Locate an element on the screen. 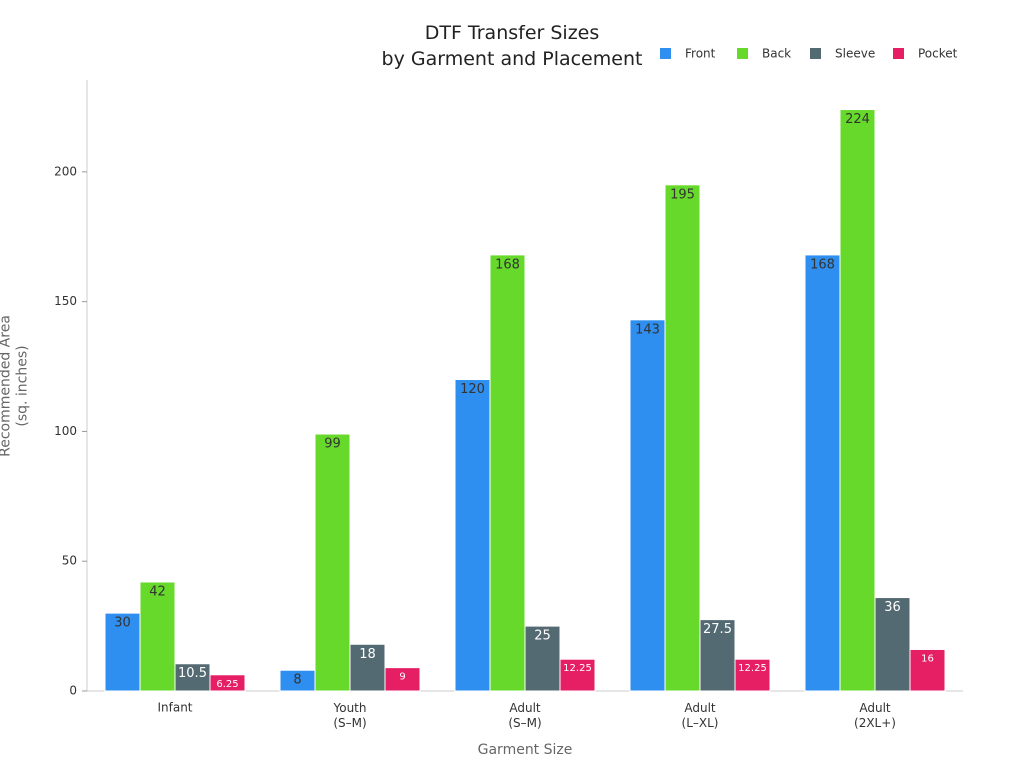 The height and width of the screenshot is (768, 1024). legend-label: Sleeve is located at coordinates (855, 54).